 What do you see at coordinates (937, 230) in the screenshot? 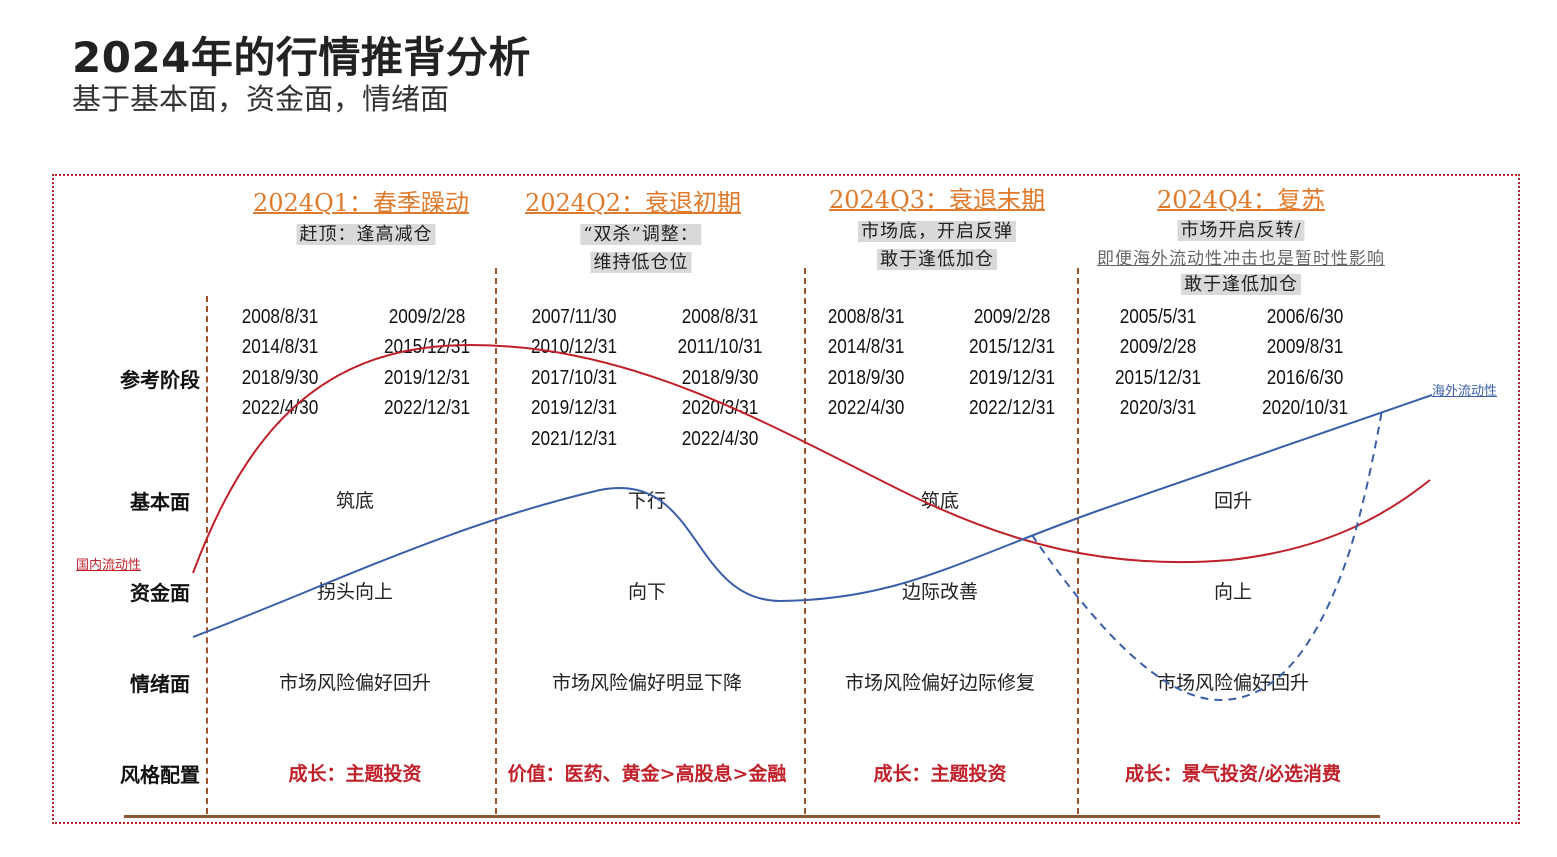
I see `quarter-note-q3-line1: 市场底，开启反弹` at bounding box center [937, 230].